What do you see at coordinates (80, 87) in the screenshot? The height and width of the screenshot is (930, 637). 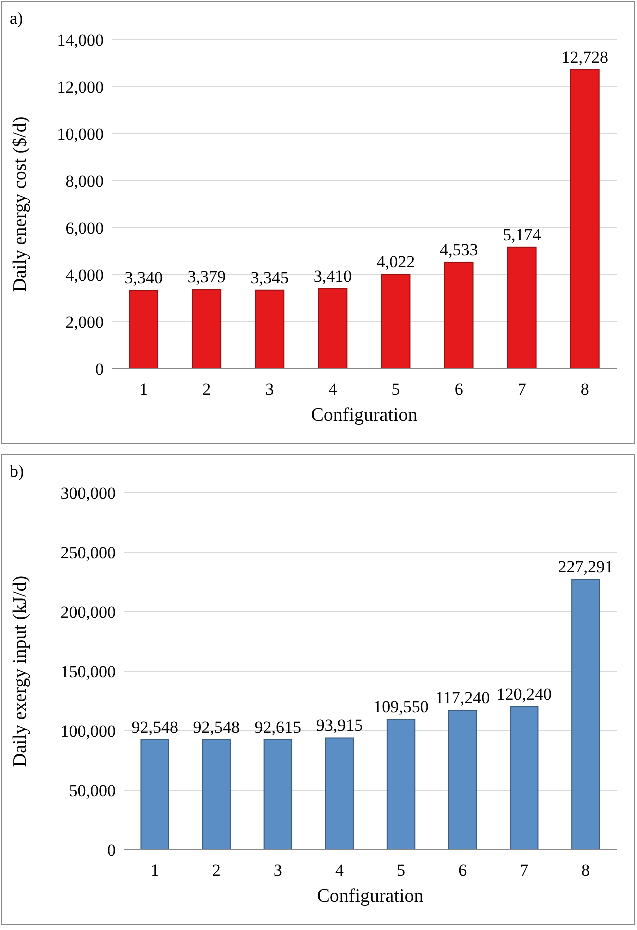 I see `y-tick-label: 12,000` at bounding box center [80, 87].